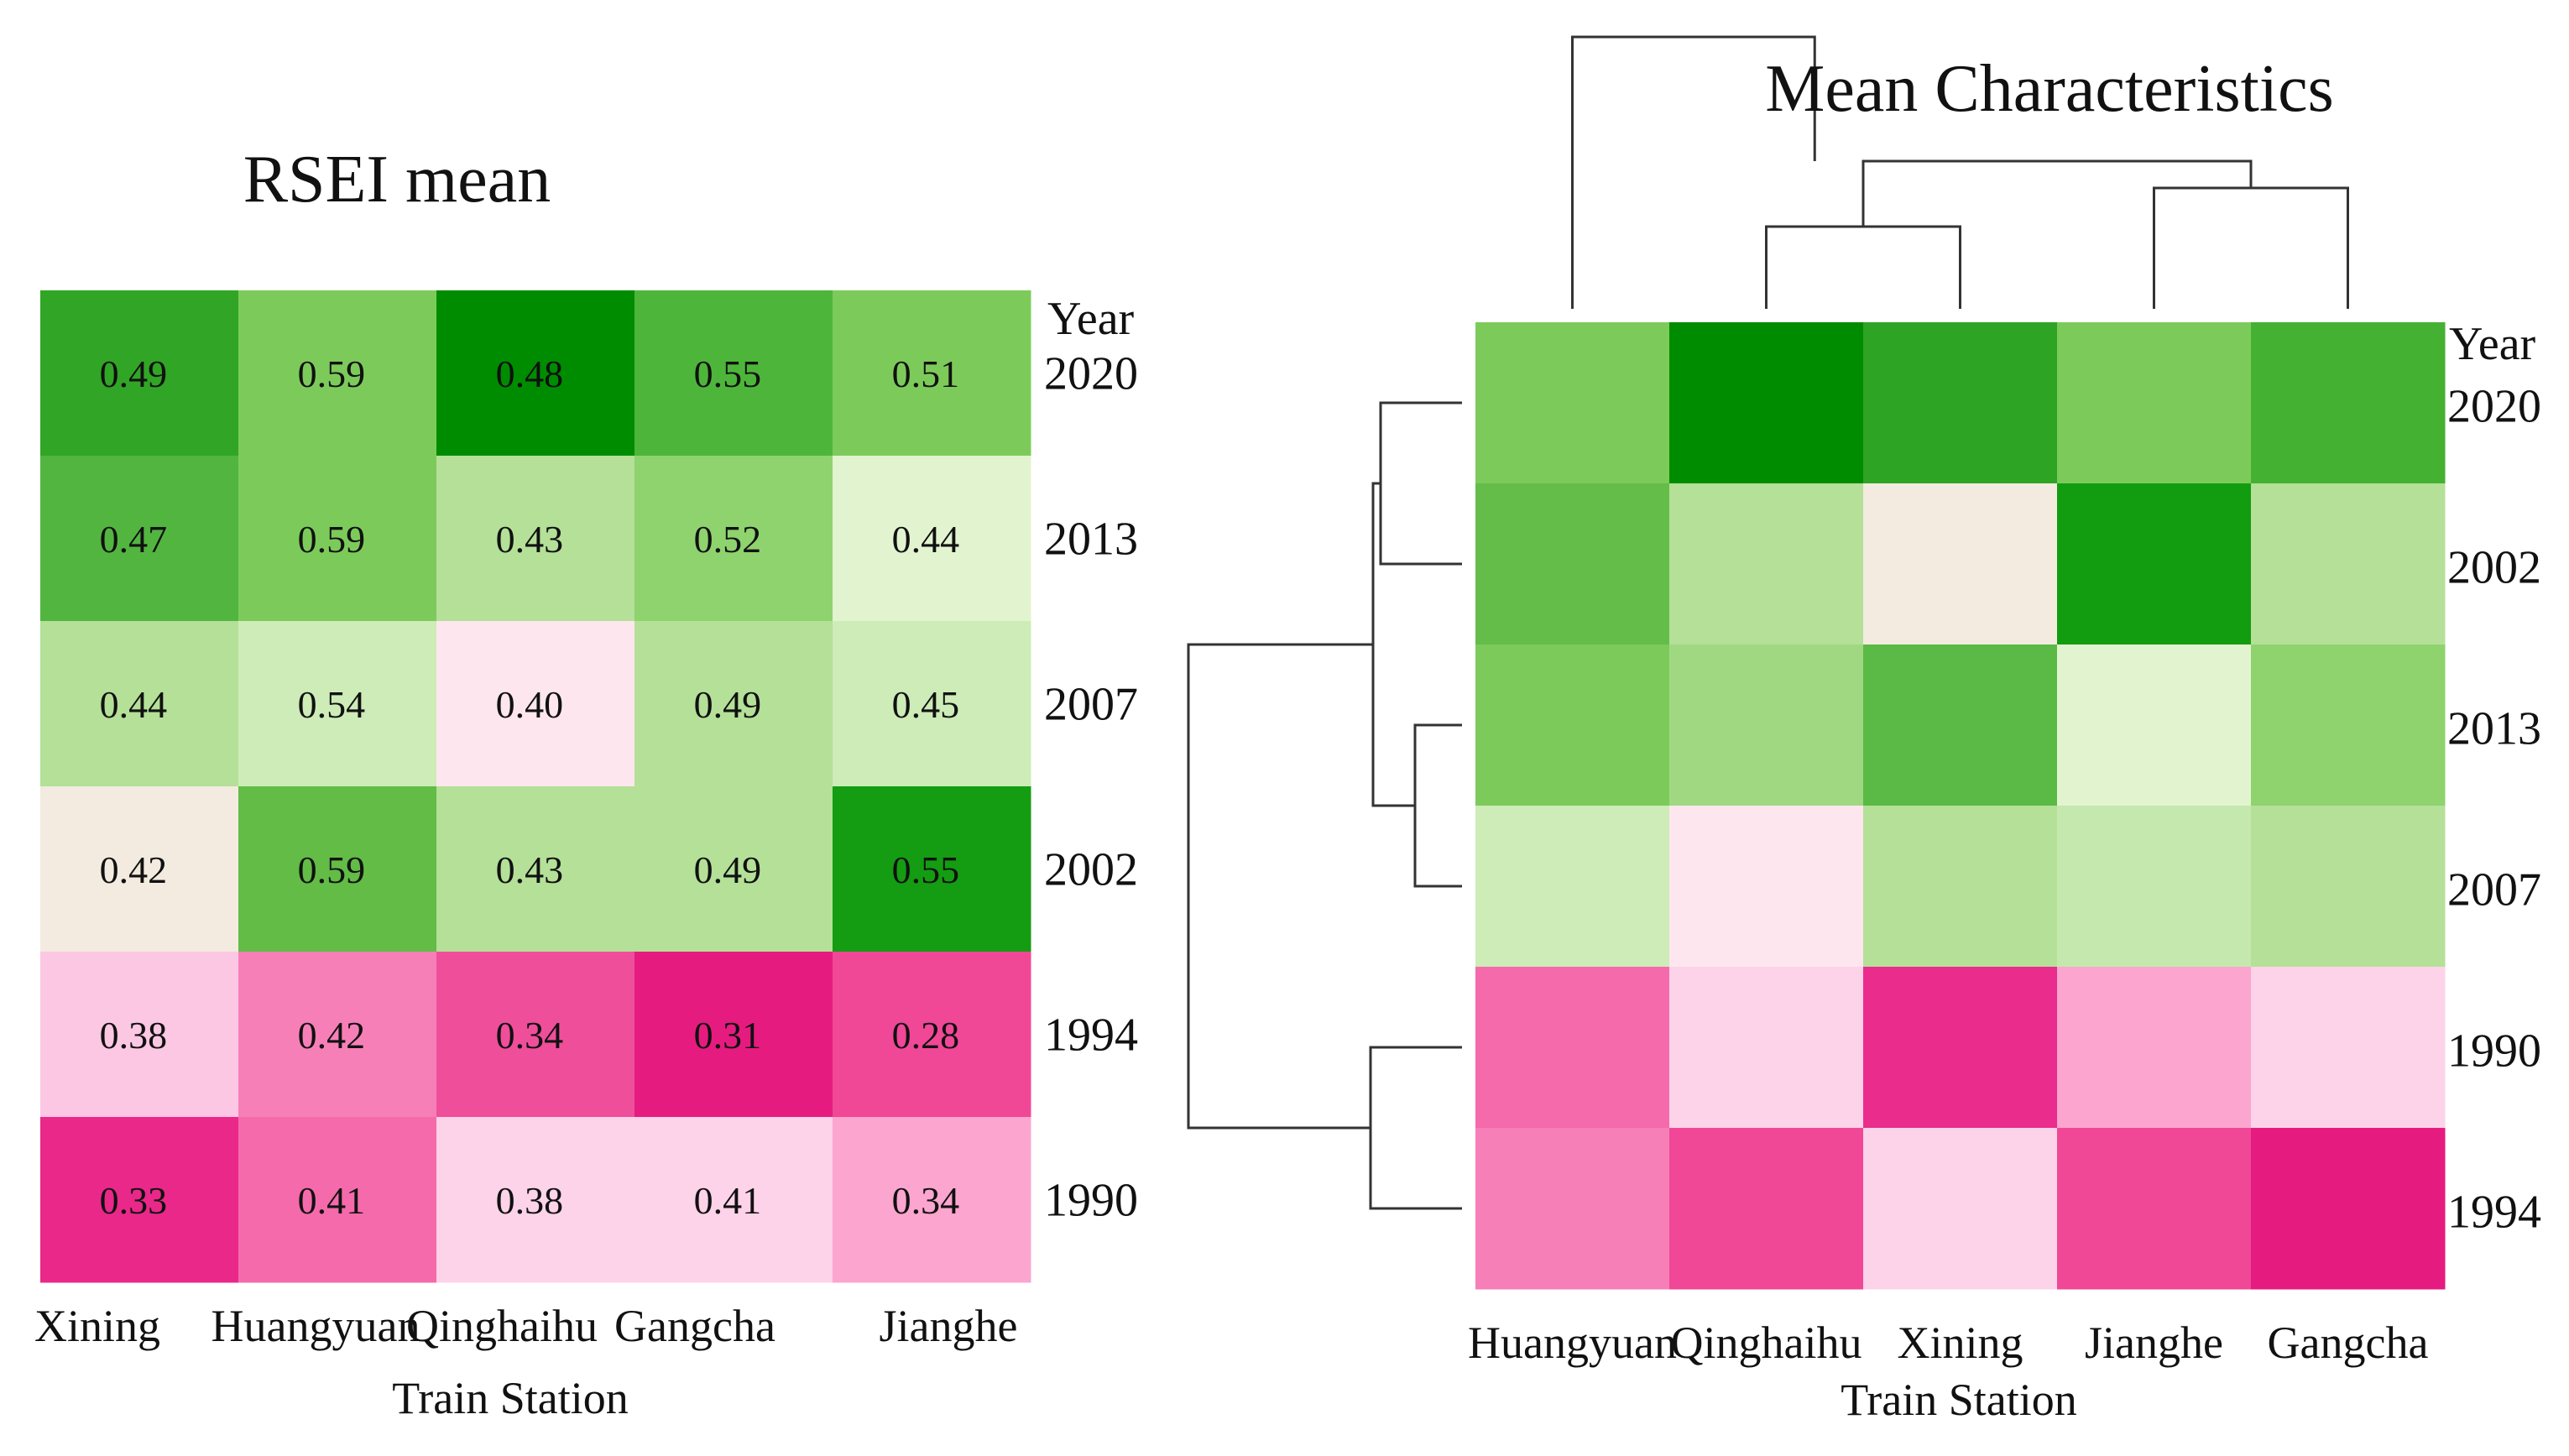  Describe the element at coordinates (1960, 172) in the screenshot. I see `column-dendrogram` at that location.